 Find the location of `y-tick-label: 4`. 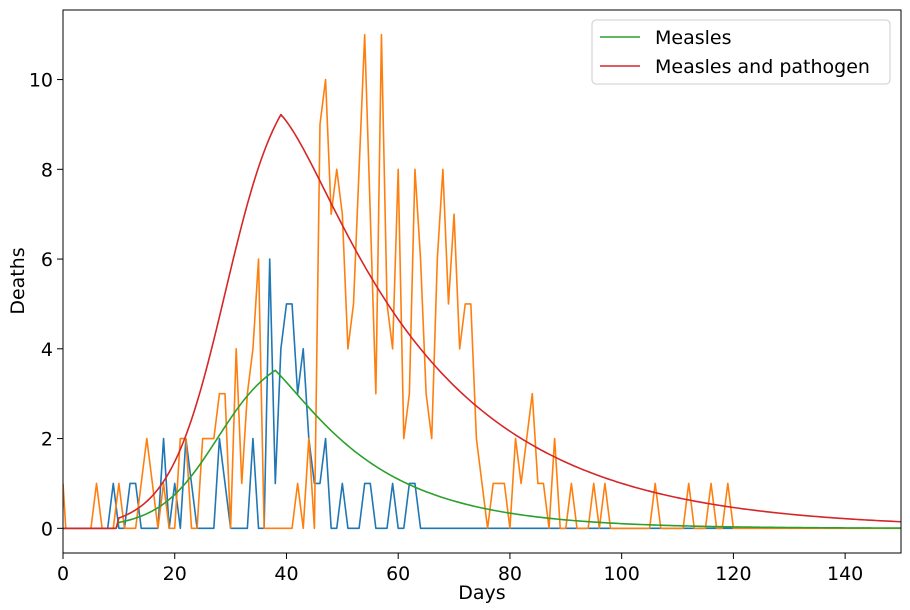

y-tick-label: 4 is located at coordinates (47, 350).